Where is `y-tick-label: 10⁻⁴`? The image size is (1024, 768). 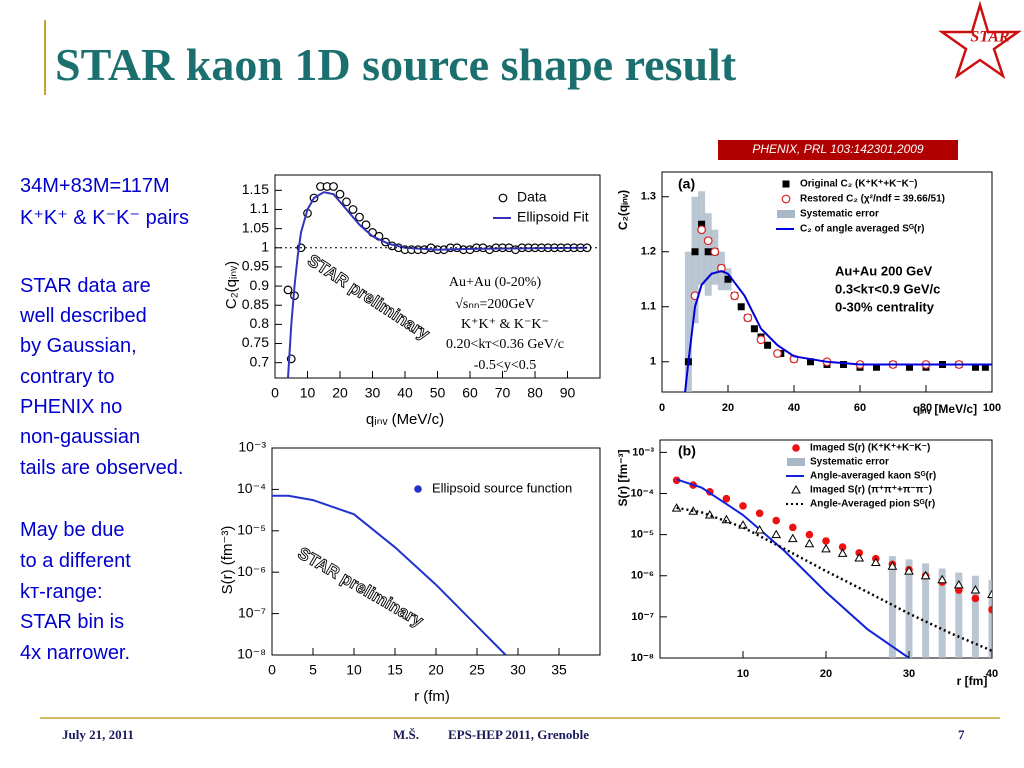 y-tick-label: 10⁻⁴ is located at coordinates (251, 488).